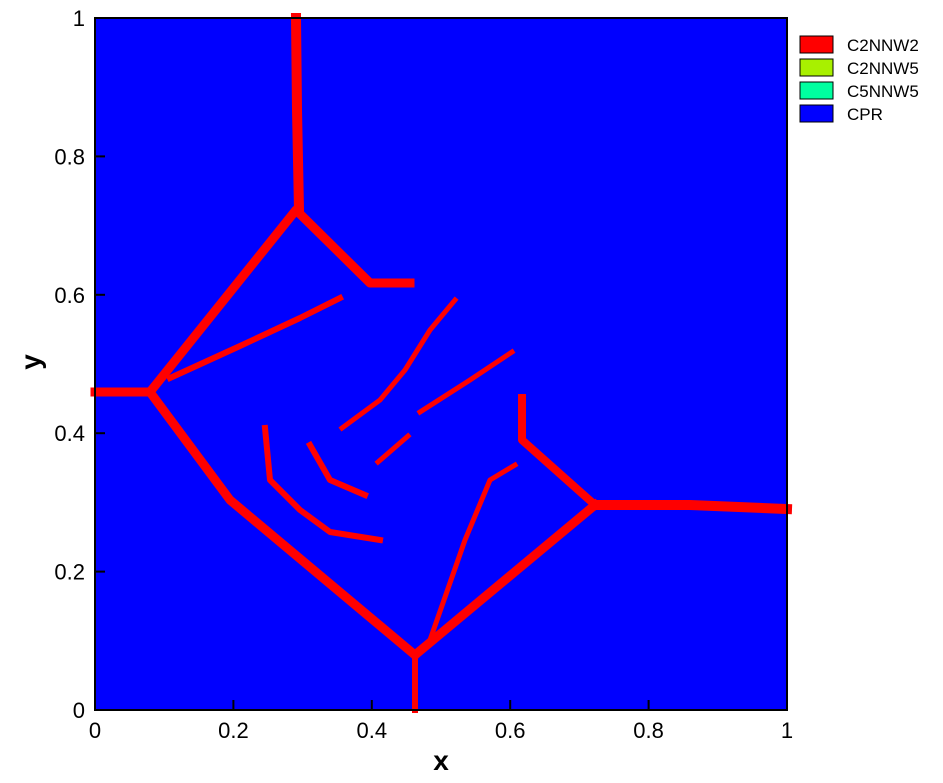 This screenshot has height=783, width=943. What do you see at coordinates (883, 68) in the screenshot?
I see `legend-label: C2NNW5` at bounding box center [883, 68].